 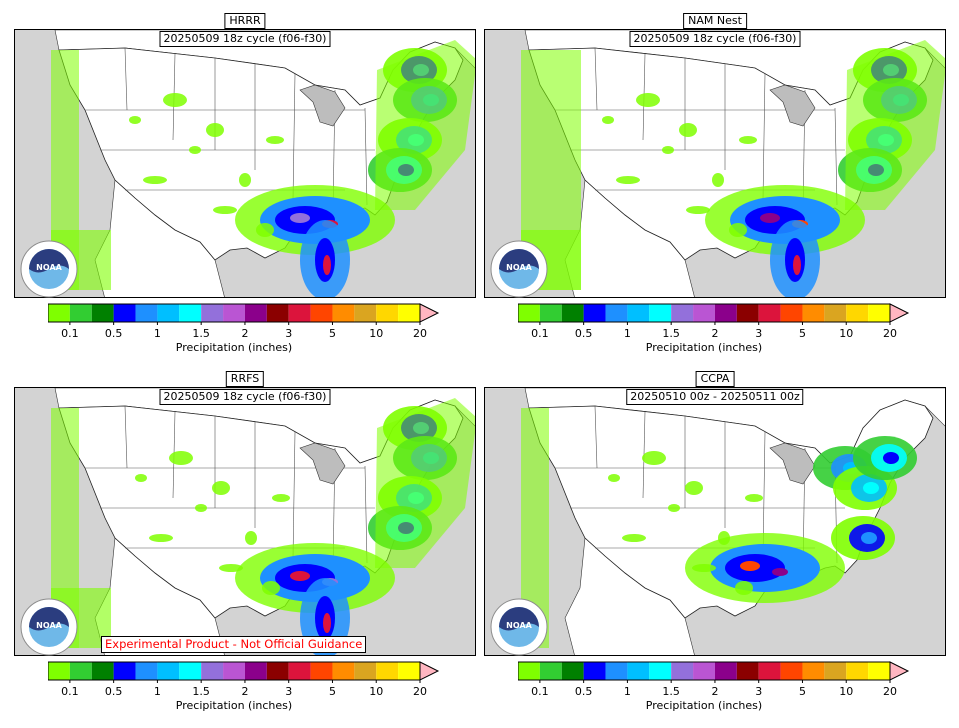 What do you see at coordinates (715, 21) in the screenshot?
I see `model-title: NAM Nest` at bounding box center [715, 21].